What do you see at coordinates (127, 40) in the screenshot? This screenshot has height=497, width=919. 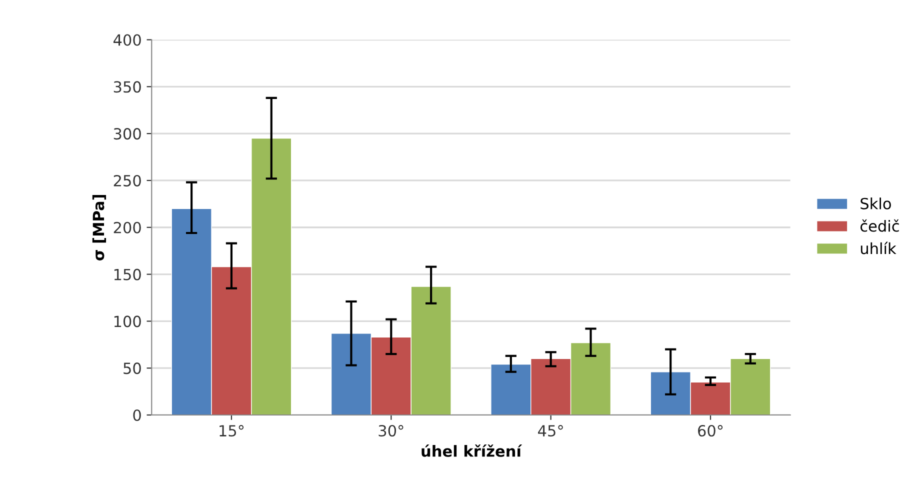 I see `y-tick-label: 400` at bounding box center [127, 40].